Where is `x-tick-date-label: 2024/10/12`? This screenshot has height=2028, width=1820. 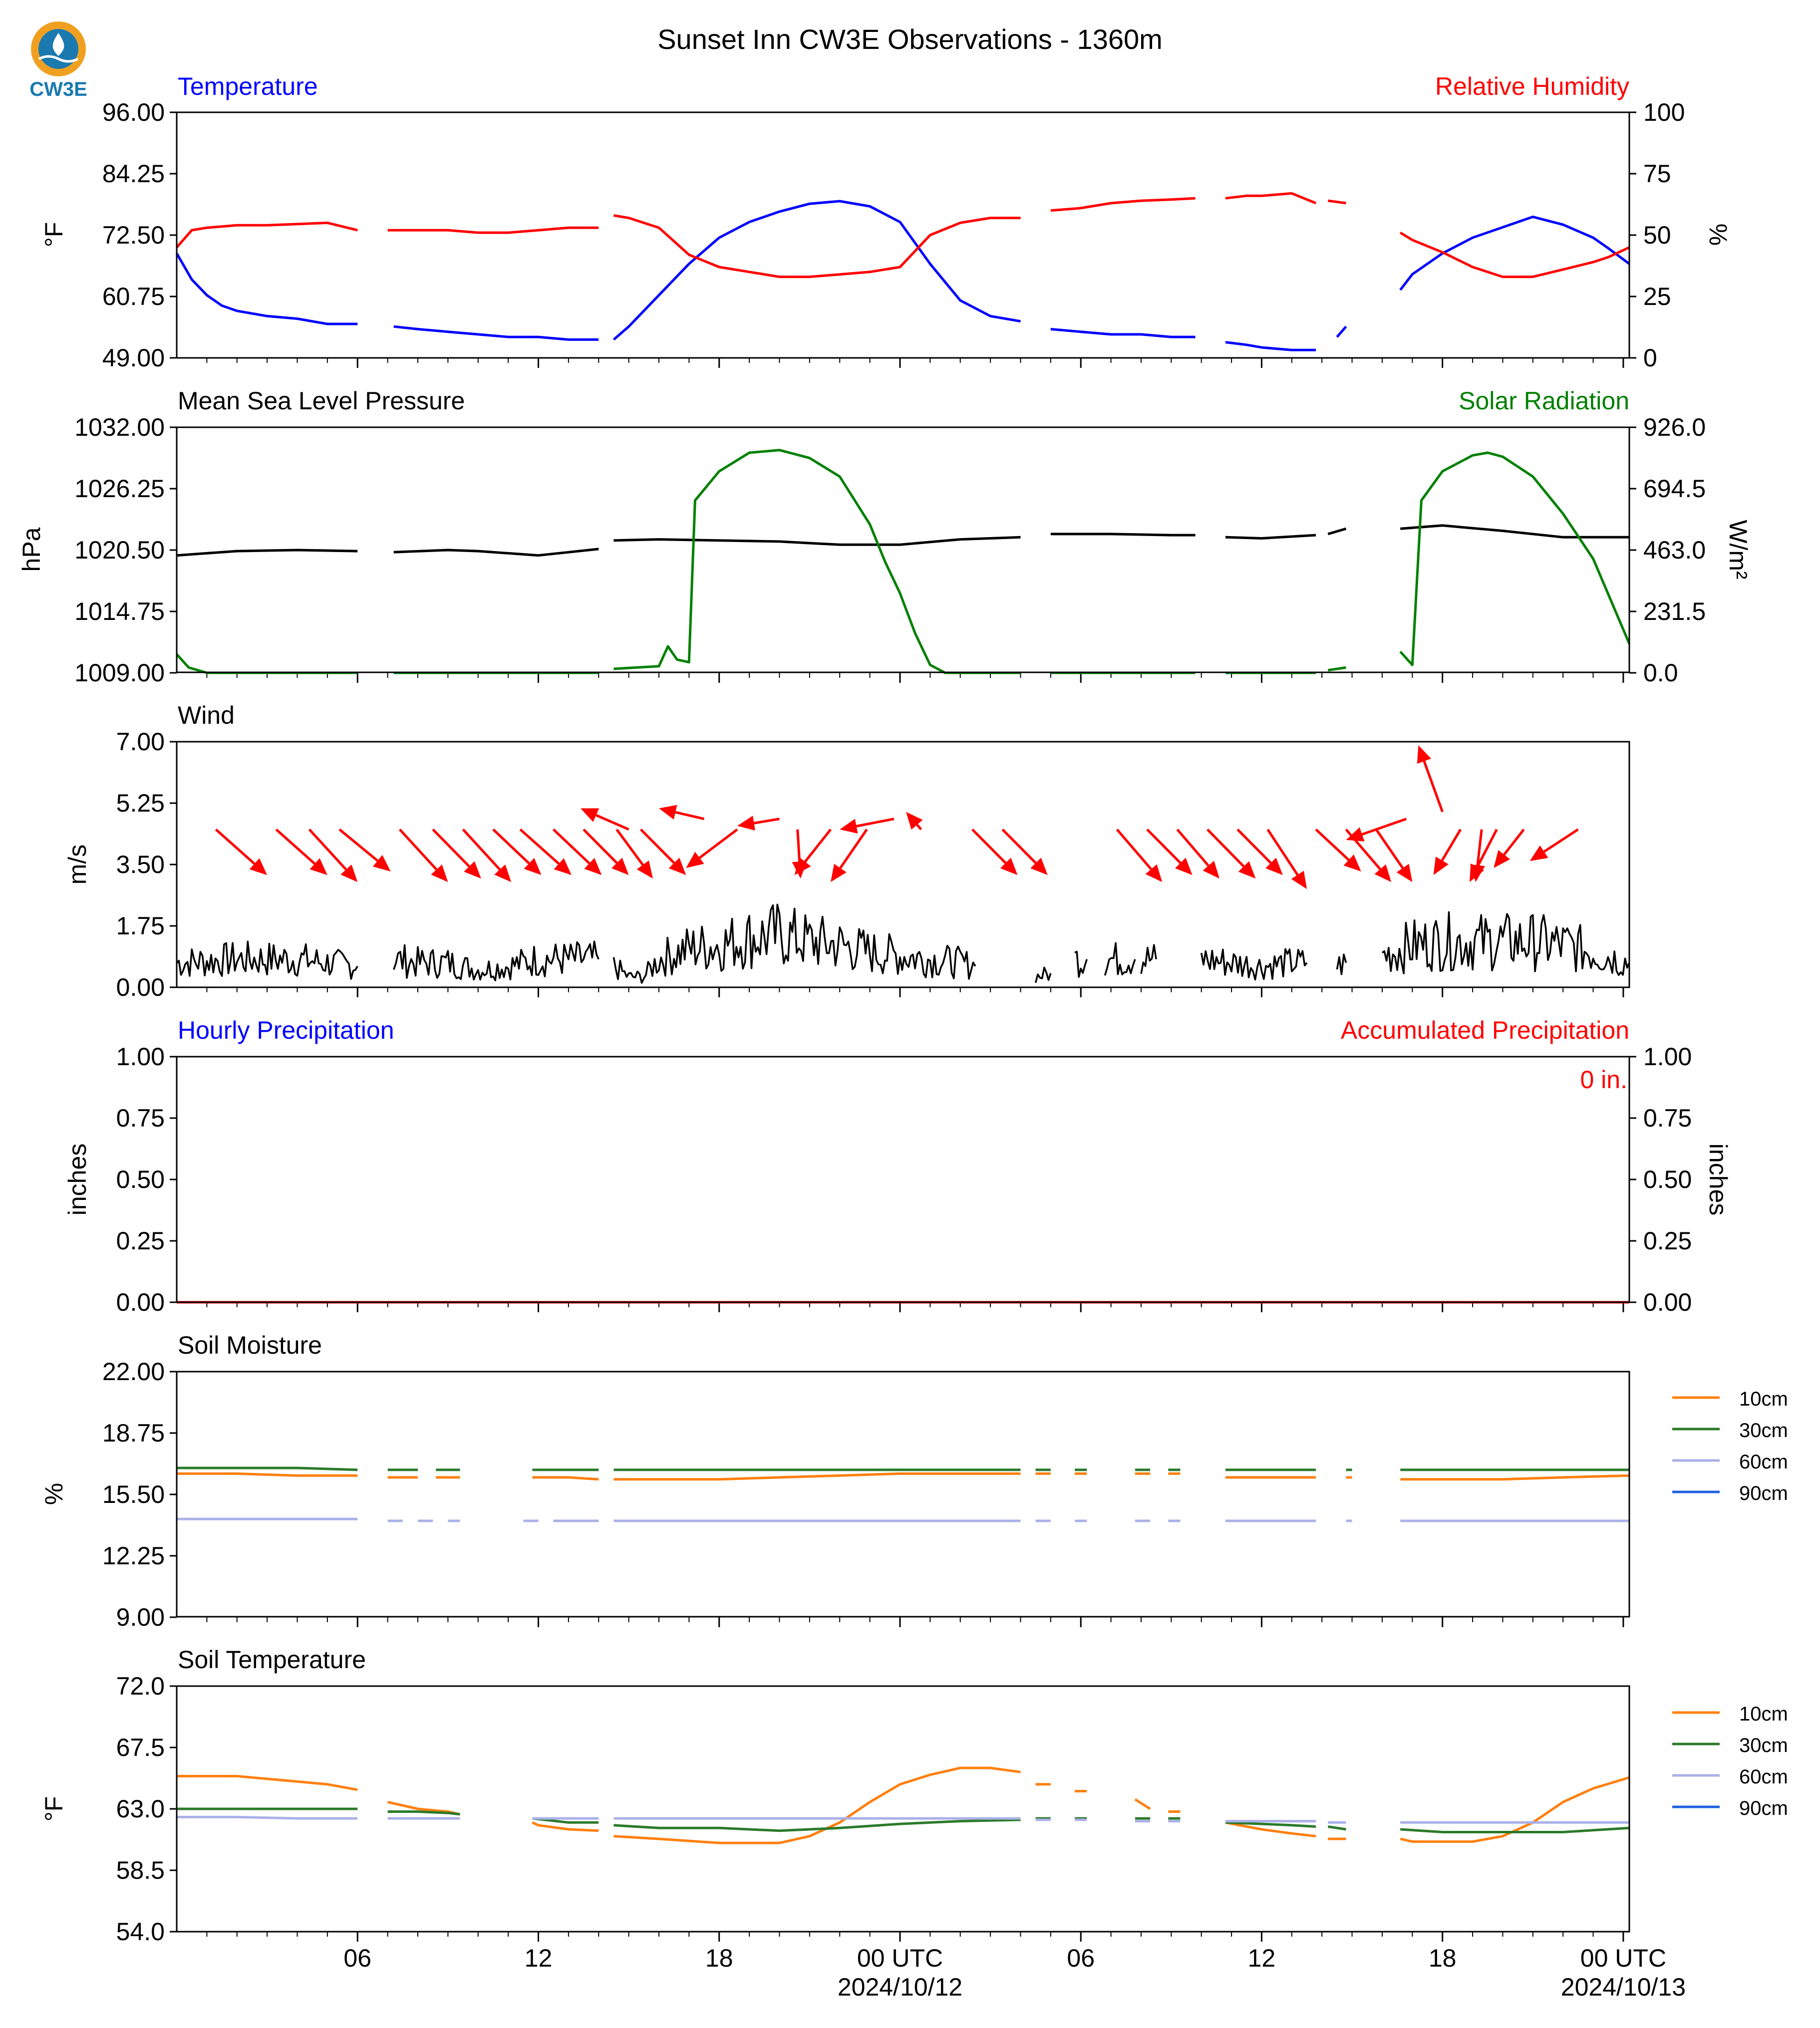
x-tick-date-label: 2024/10/12 is located at coordinates (900, 1987).